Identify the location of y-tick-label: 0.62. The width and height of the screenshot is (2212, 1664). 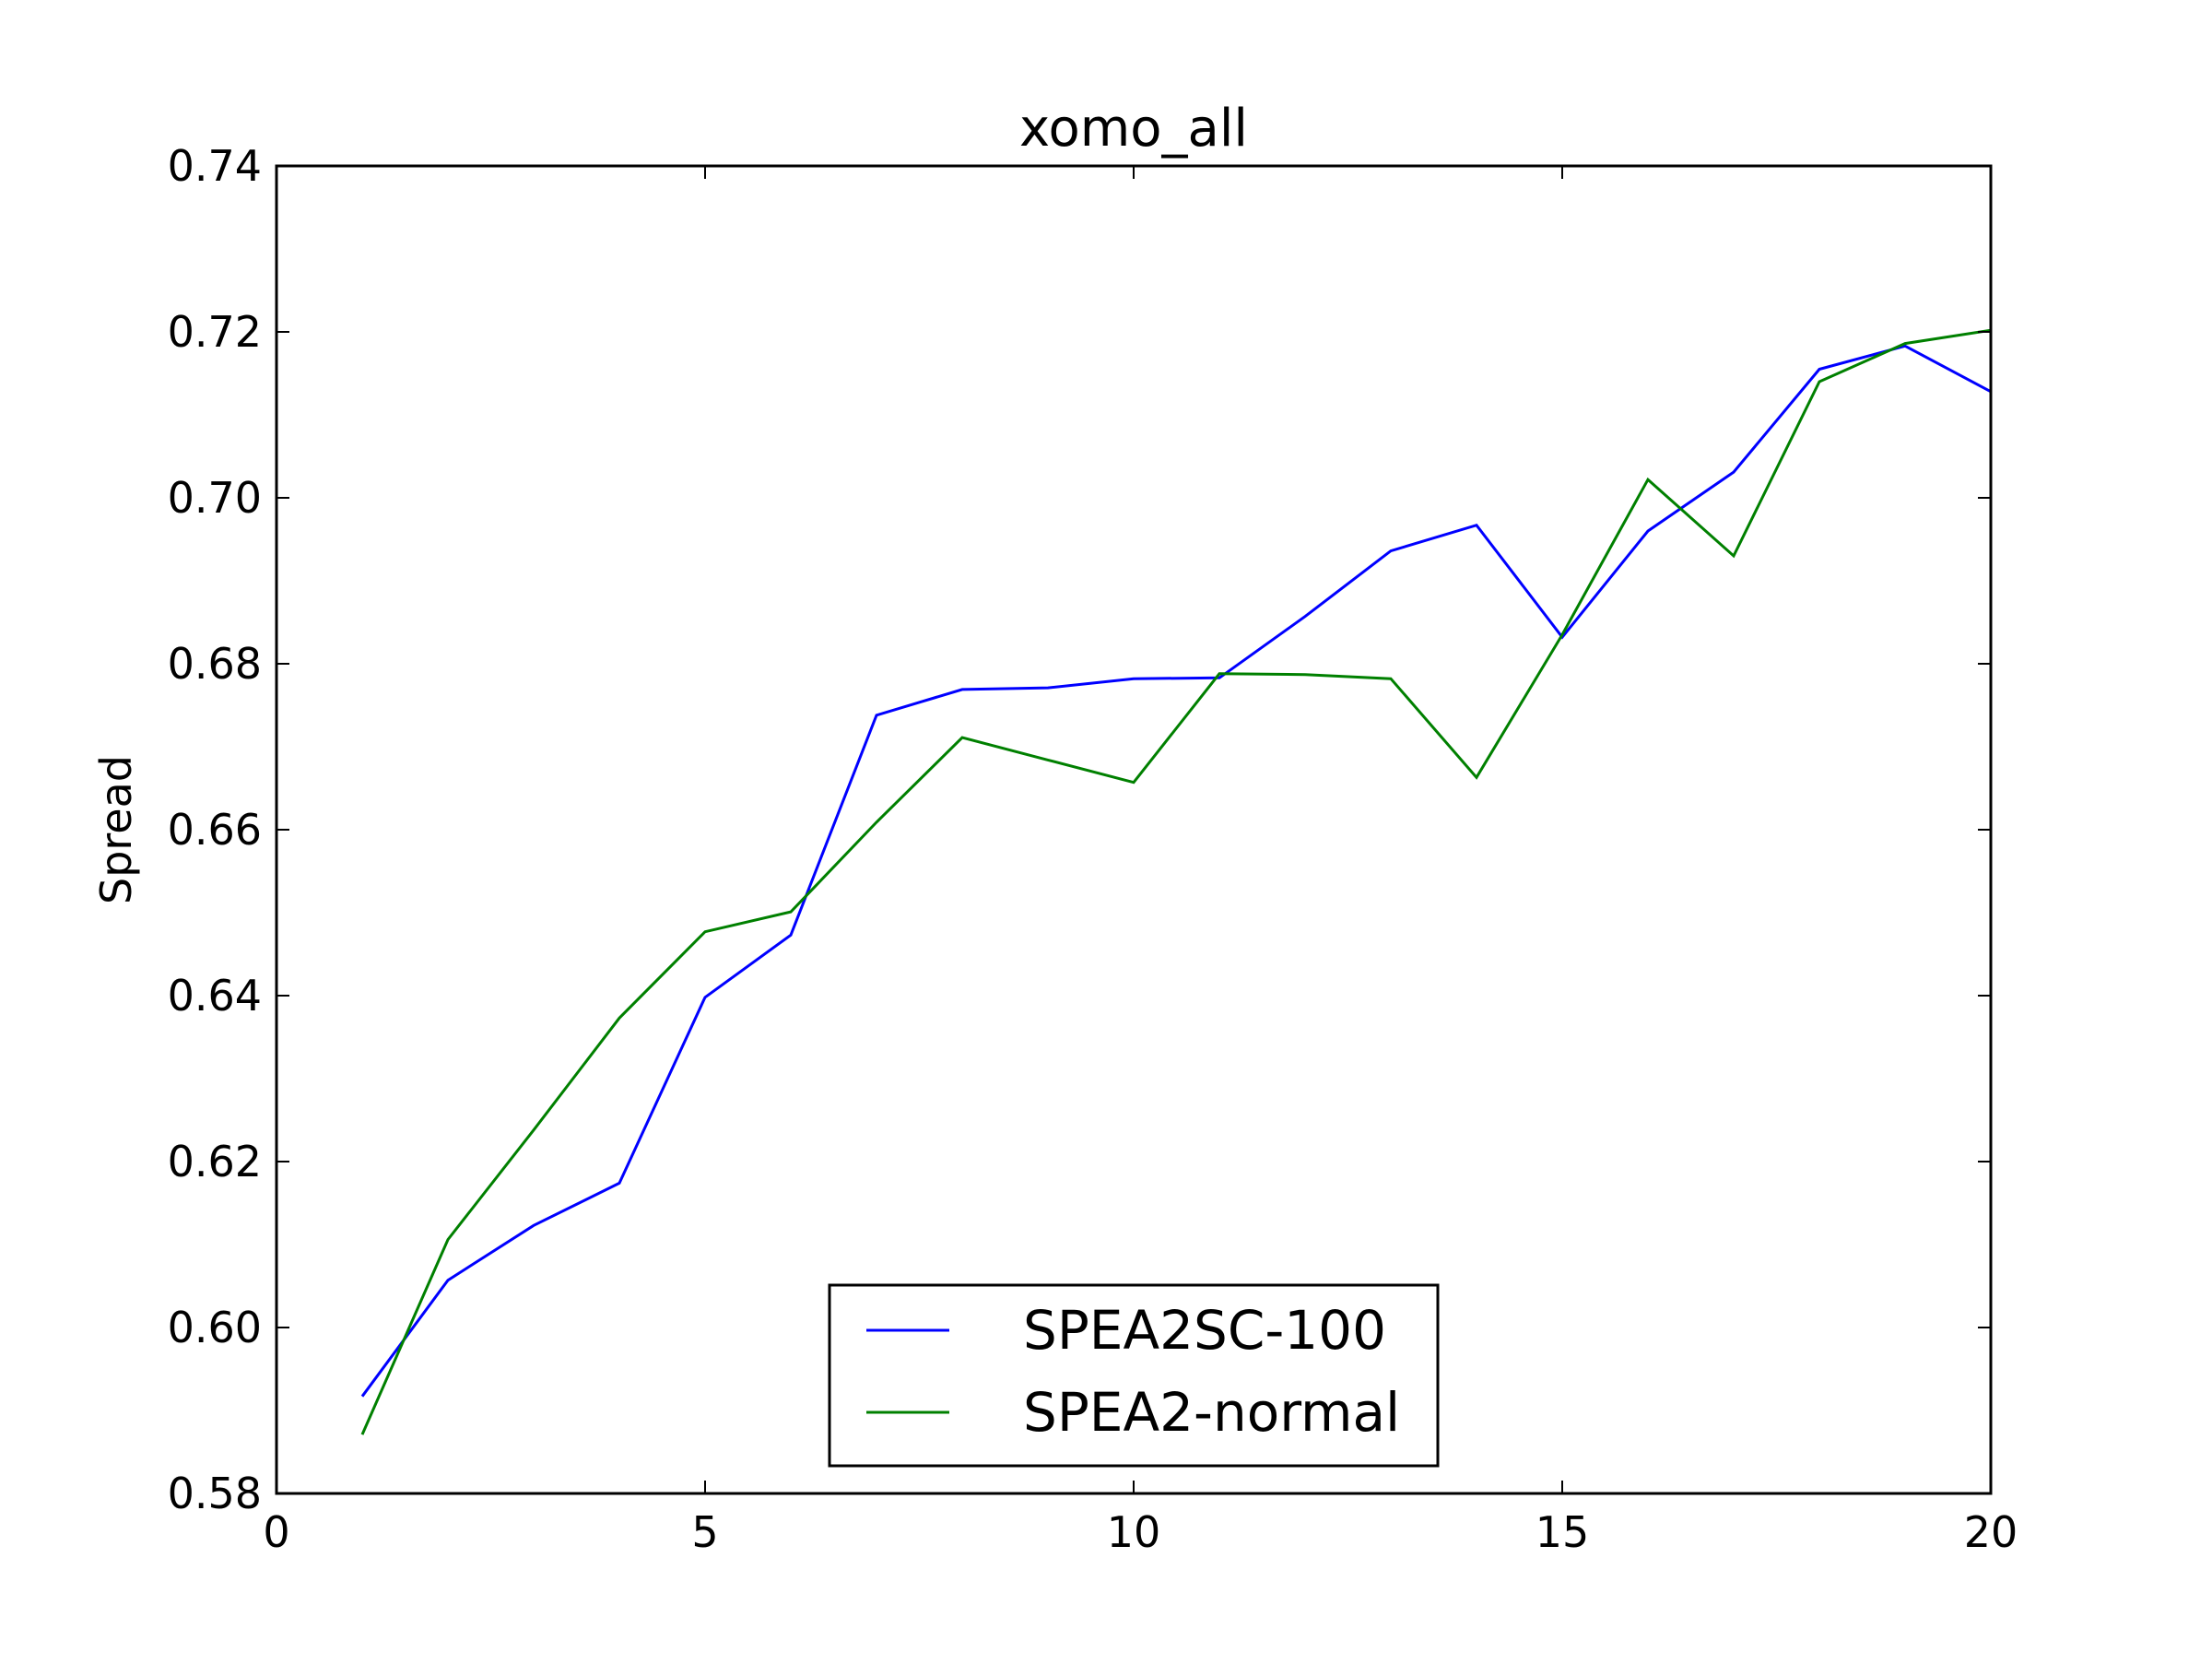
(215, 1161).